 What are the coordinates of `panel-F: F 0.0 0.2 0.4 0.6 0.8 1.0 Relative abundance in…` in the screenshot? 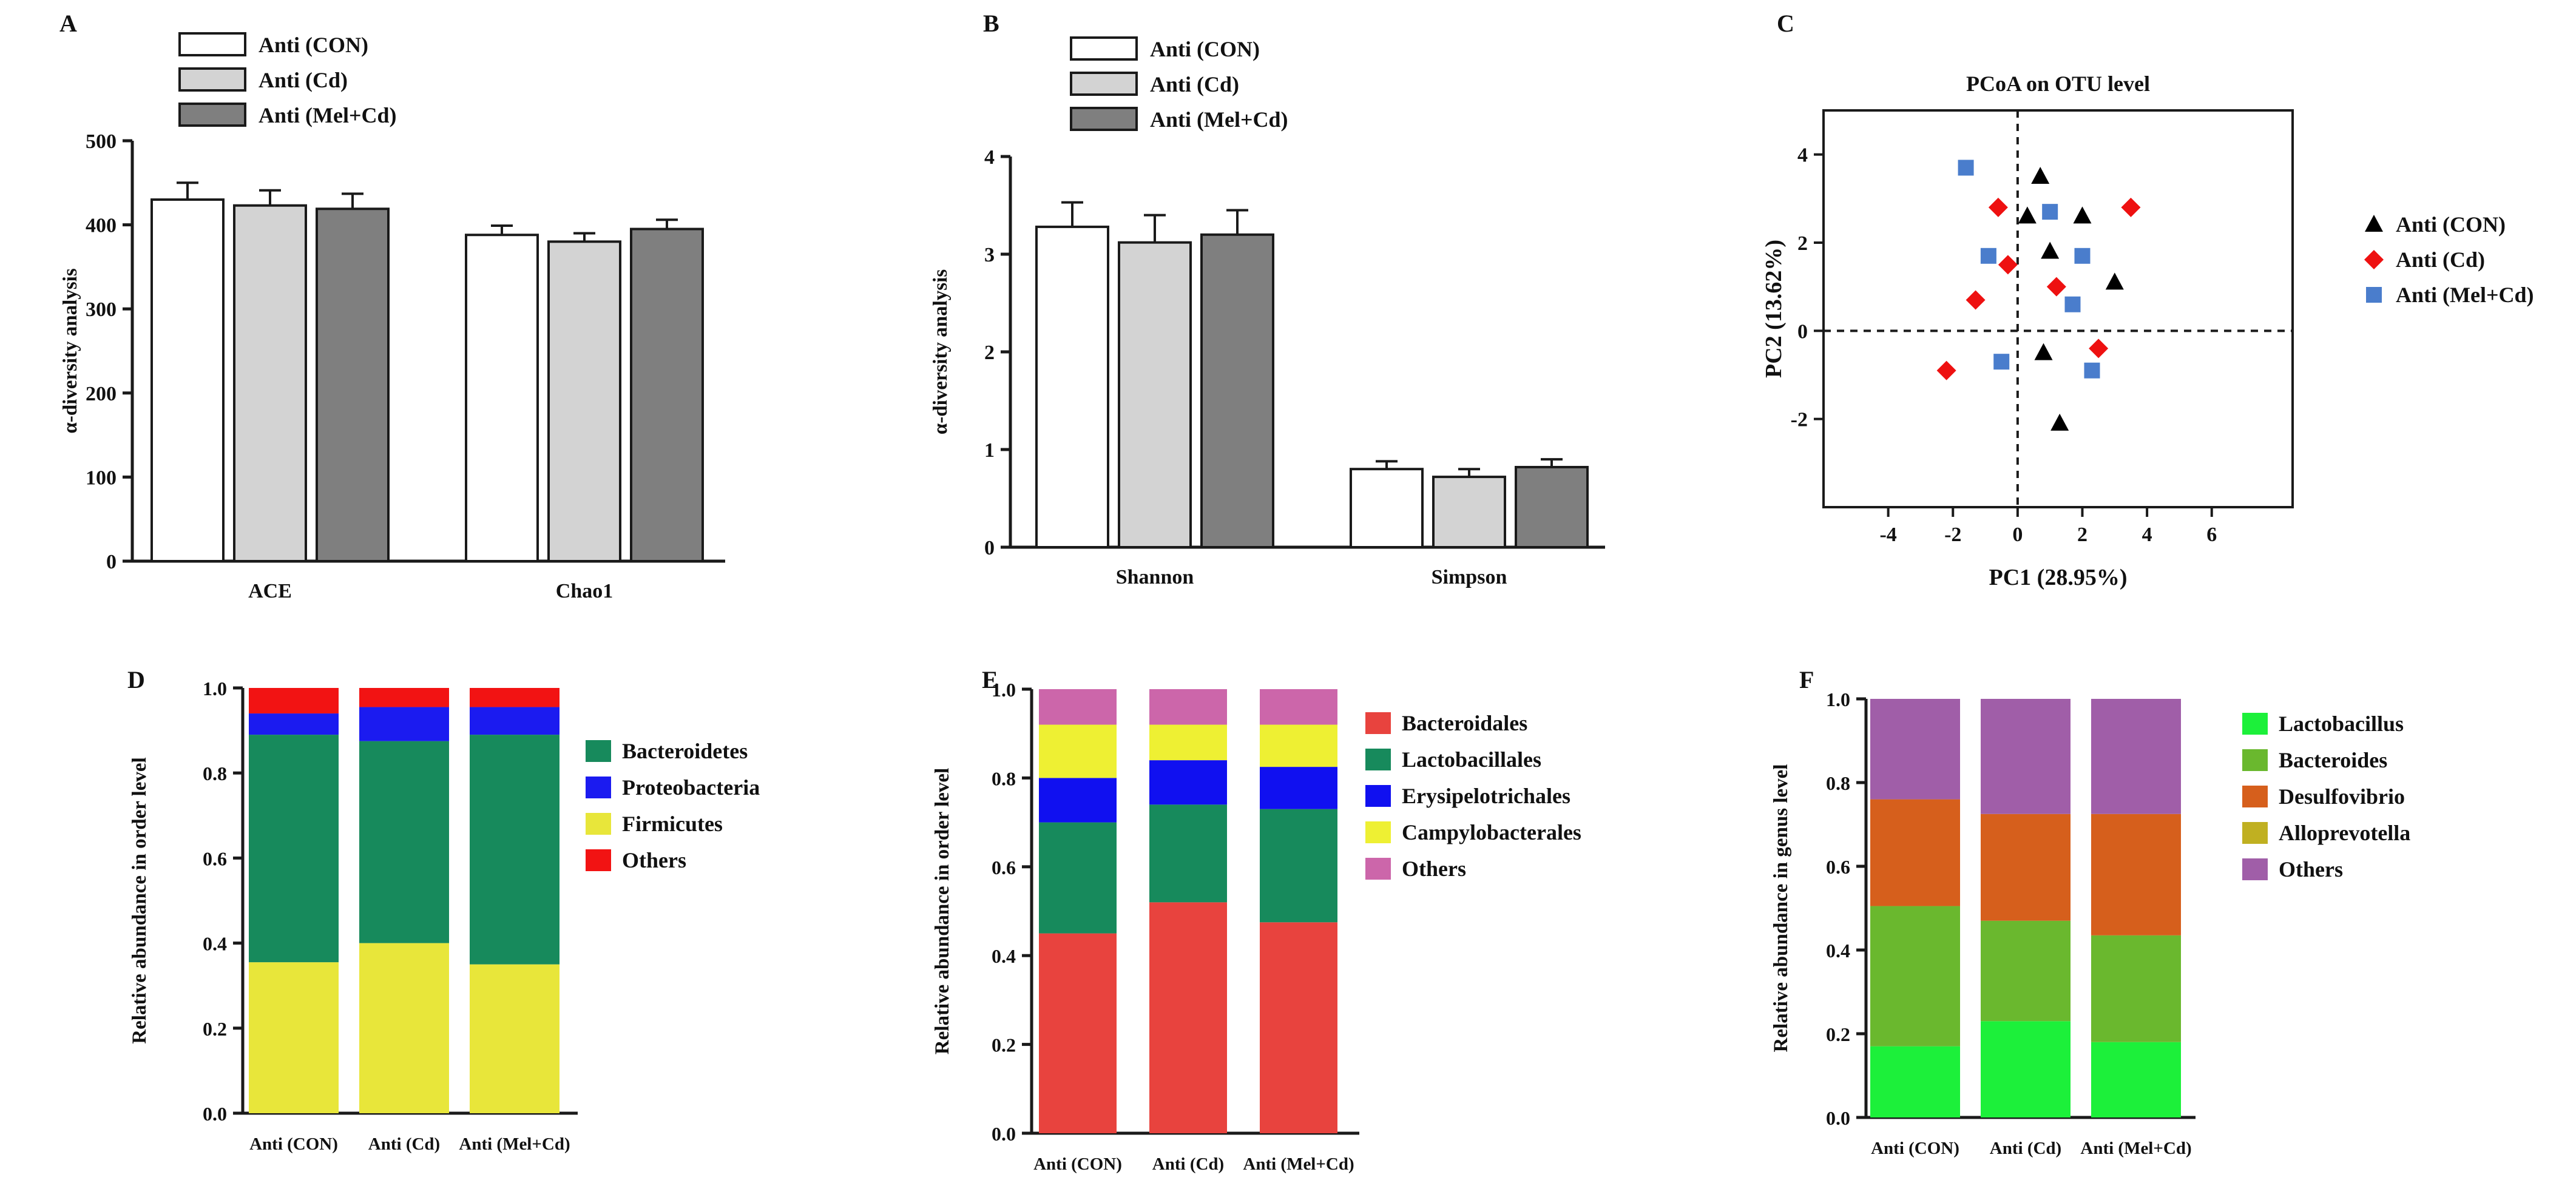 It's located at (2090, 912).